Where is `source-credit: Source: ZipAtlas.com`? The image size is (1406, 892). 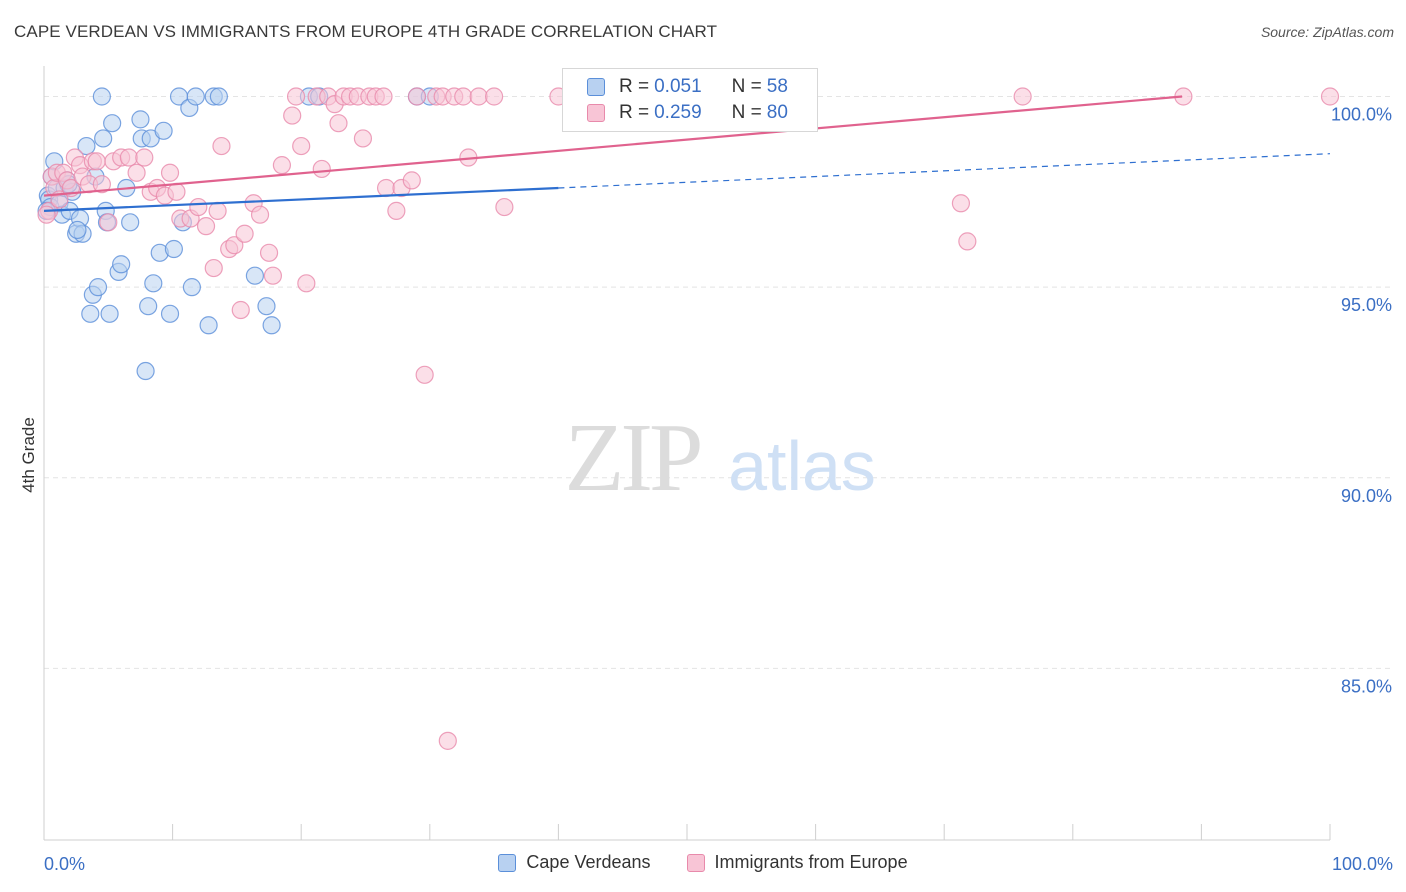 source-credit: Source: ZipAtlas.com is located at coordinates (1327, 32).